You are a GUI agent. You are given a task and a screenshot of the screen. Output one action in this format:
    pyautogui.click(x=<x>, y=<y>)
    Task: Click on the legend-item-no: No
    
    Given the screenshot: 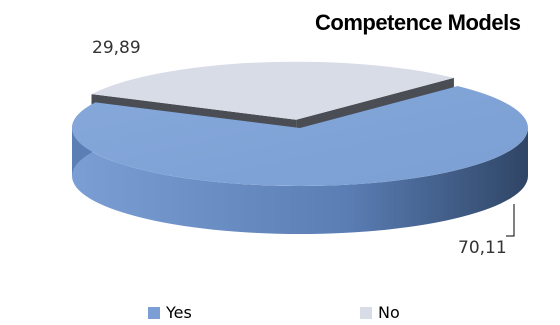 What is the action you would take?
    pyautogui.click(x=380, y=312)
    